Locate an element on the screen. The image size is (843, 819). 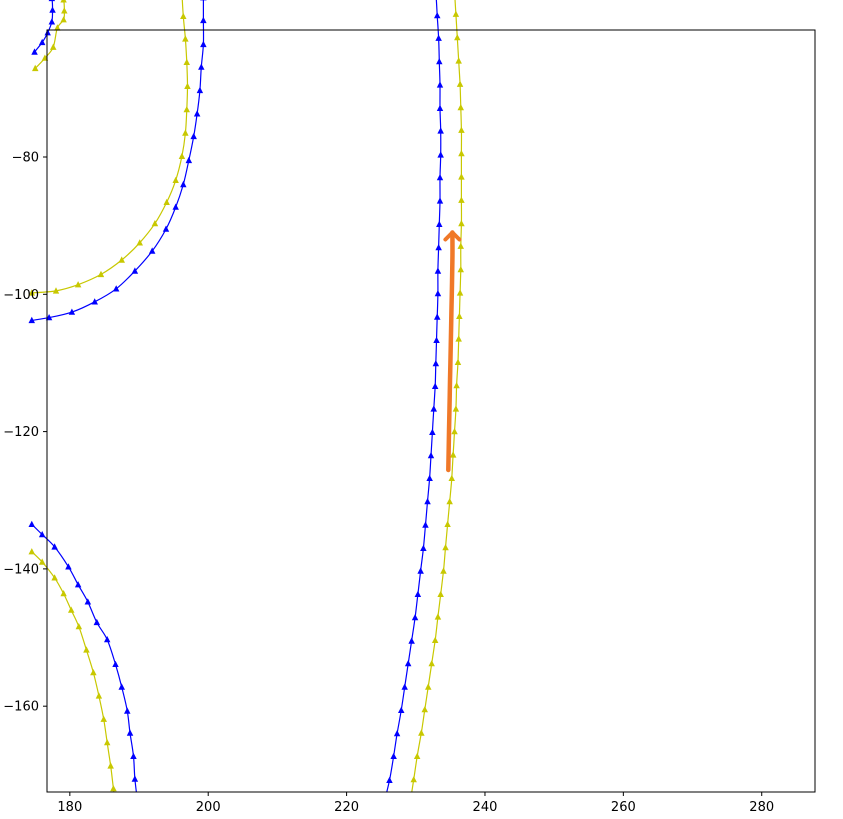
y-tick-label: −100 is located at coordinates (21, 295).